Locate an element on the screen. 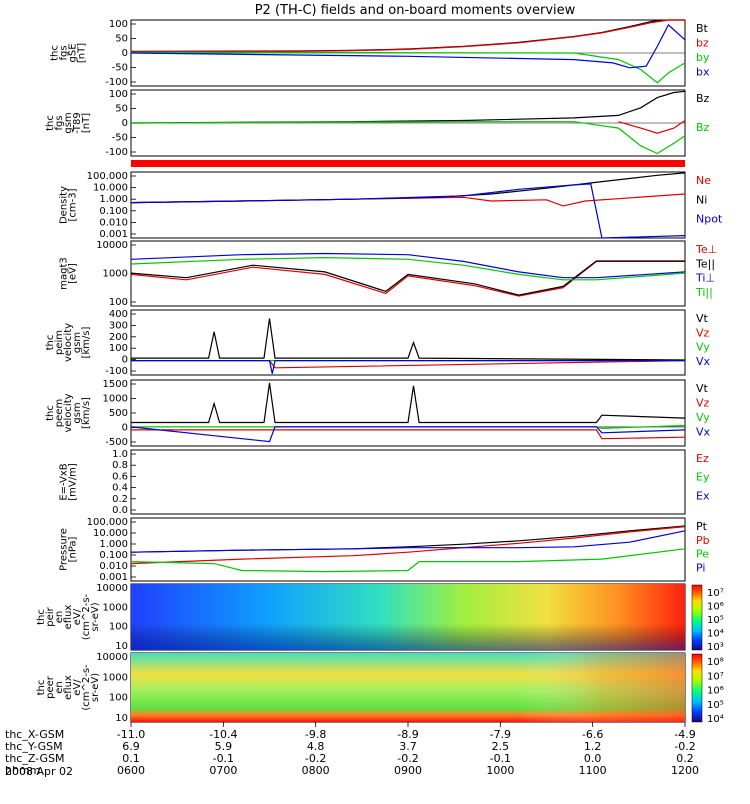 Image resolution: width=750 pixels, height=804 pixels. panel-temperature: magt3[eV] 10000 1000 100 Te⊥Te|| Ti⊥Ti|| is located at coordinates (388, 274).